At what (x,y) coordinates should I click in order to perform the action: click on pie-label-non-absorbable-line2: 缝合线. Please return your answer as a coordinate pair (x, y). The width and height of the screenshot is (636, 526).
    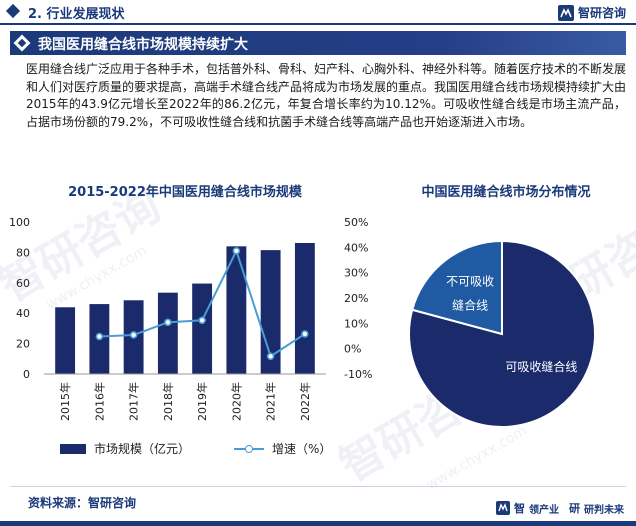
    Looking at the image, I should click on (470, 305).